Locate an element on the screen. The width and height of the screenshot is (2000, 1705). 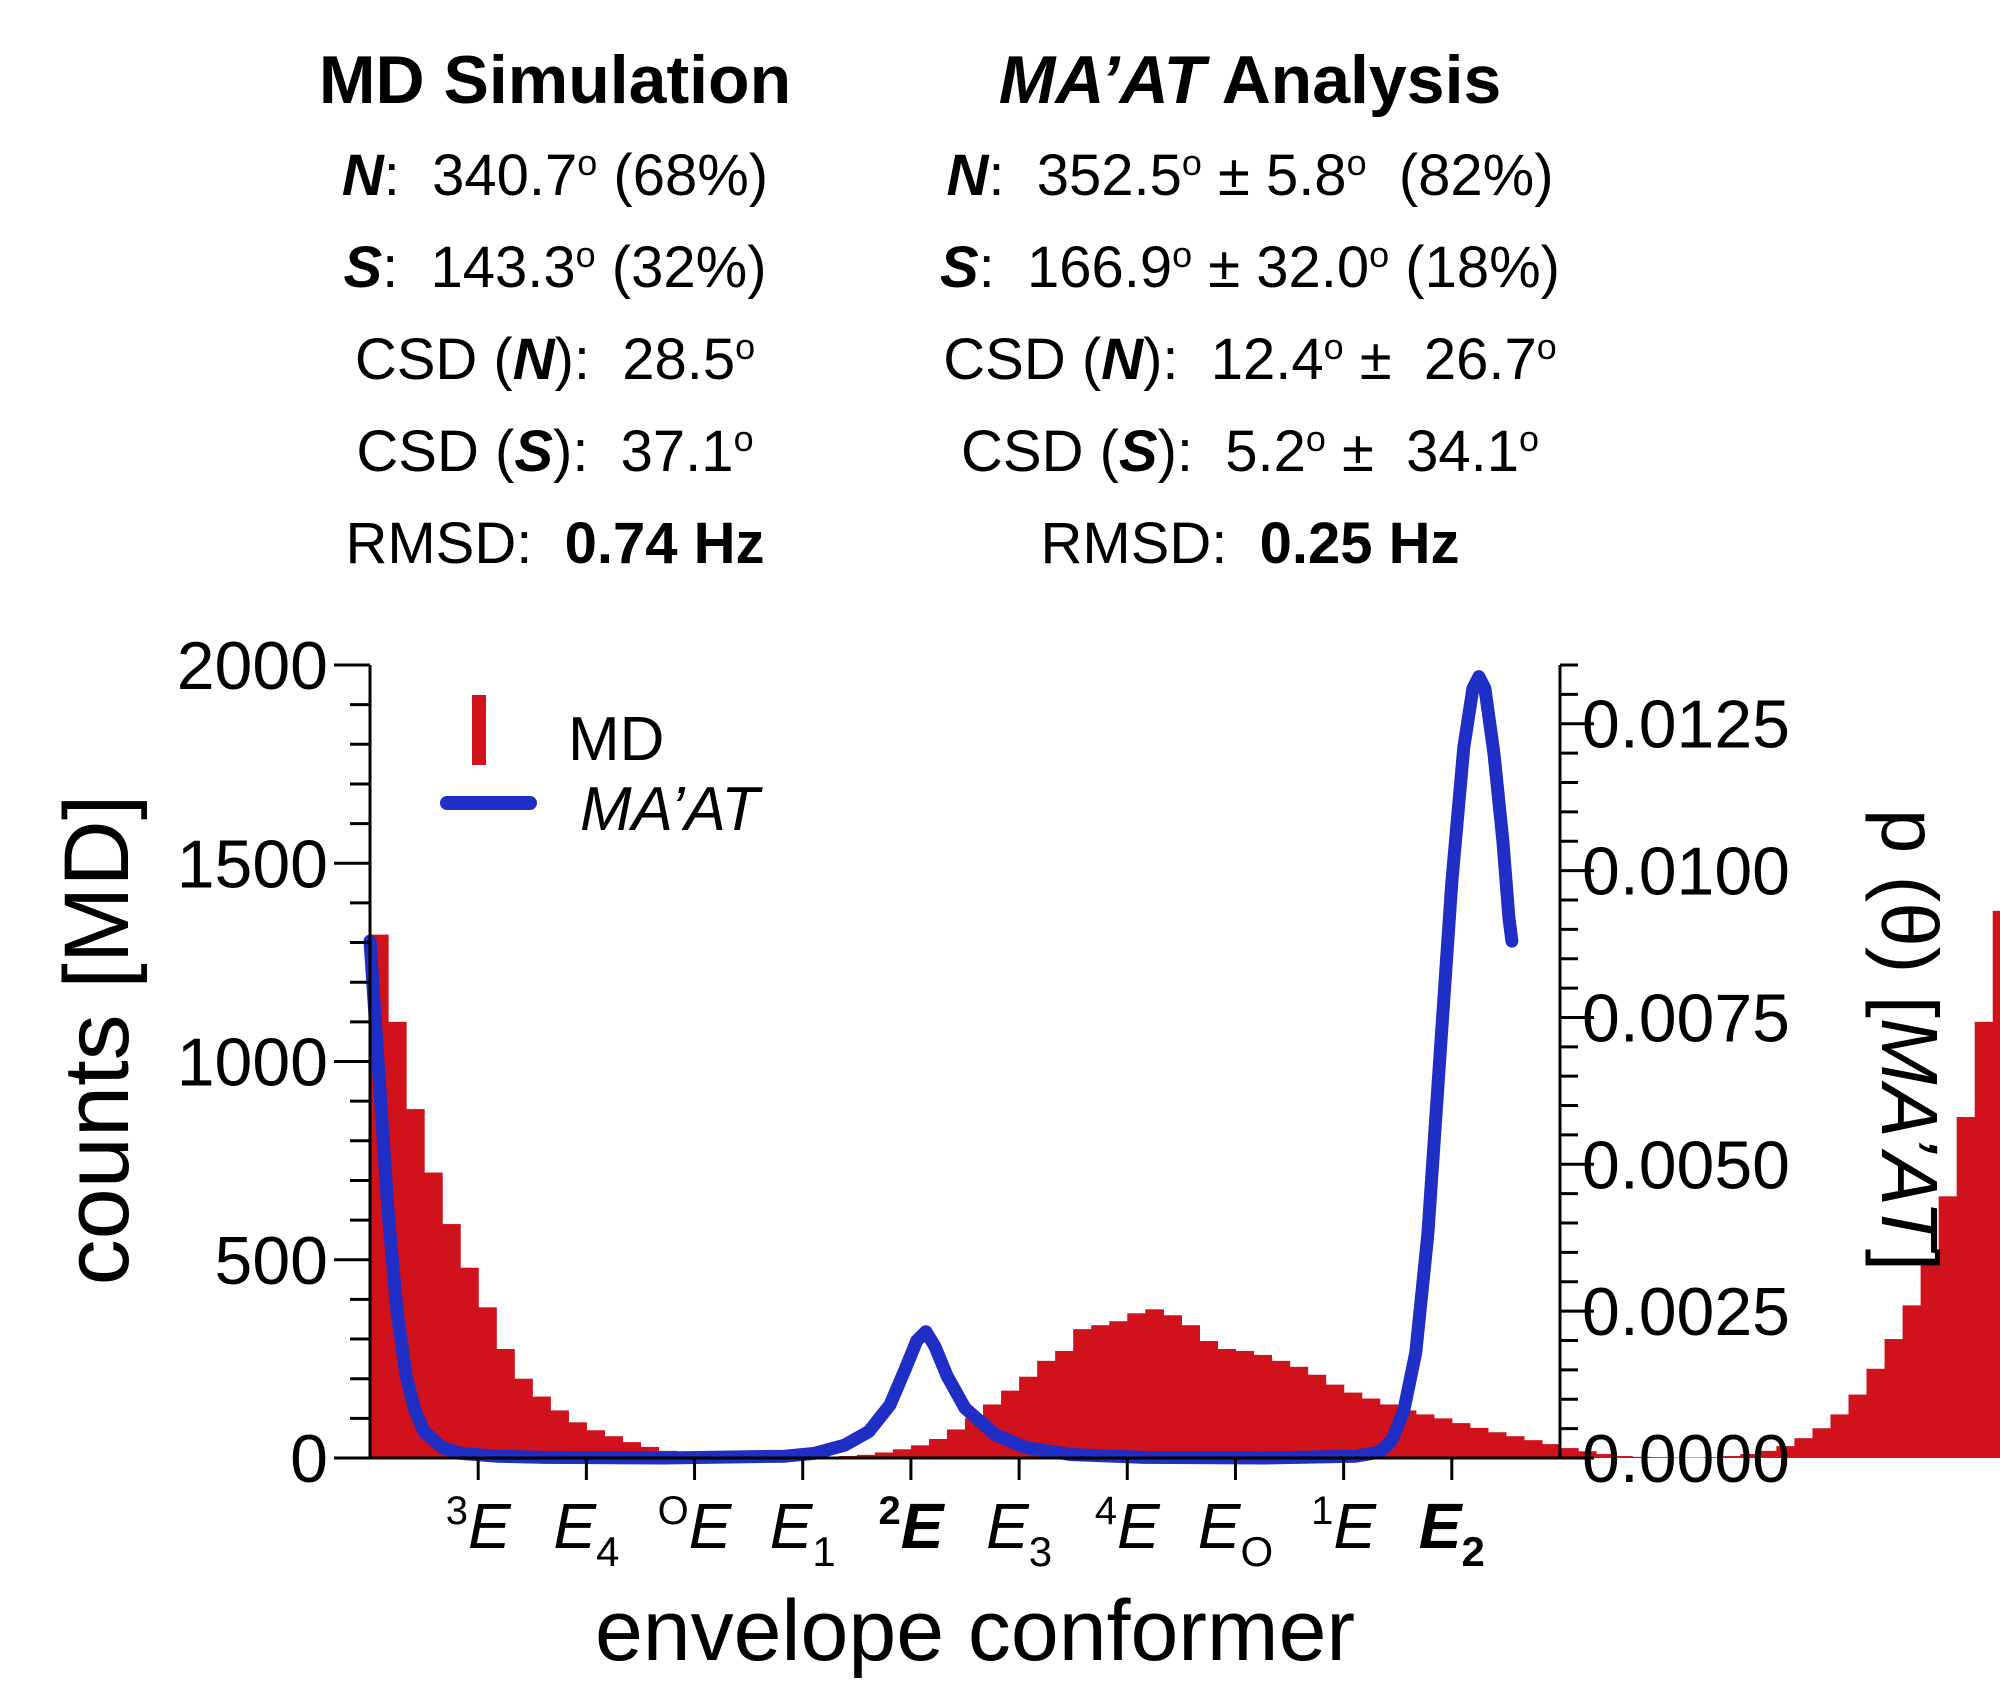
csd-n-label: N is located at coordinates (533, 359).